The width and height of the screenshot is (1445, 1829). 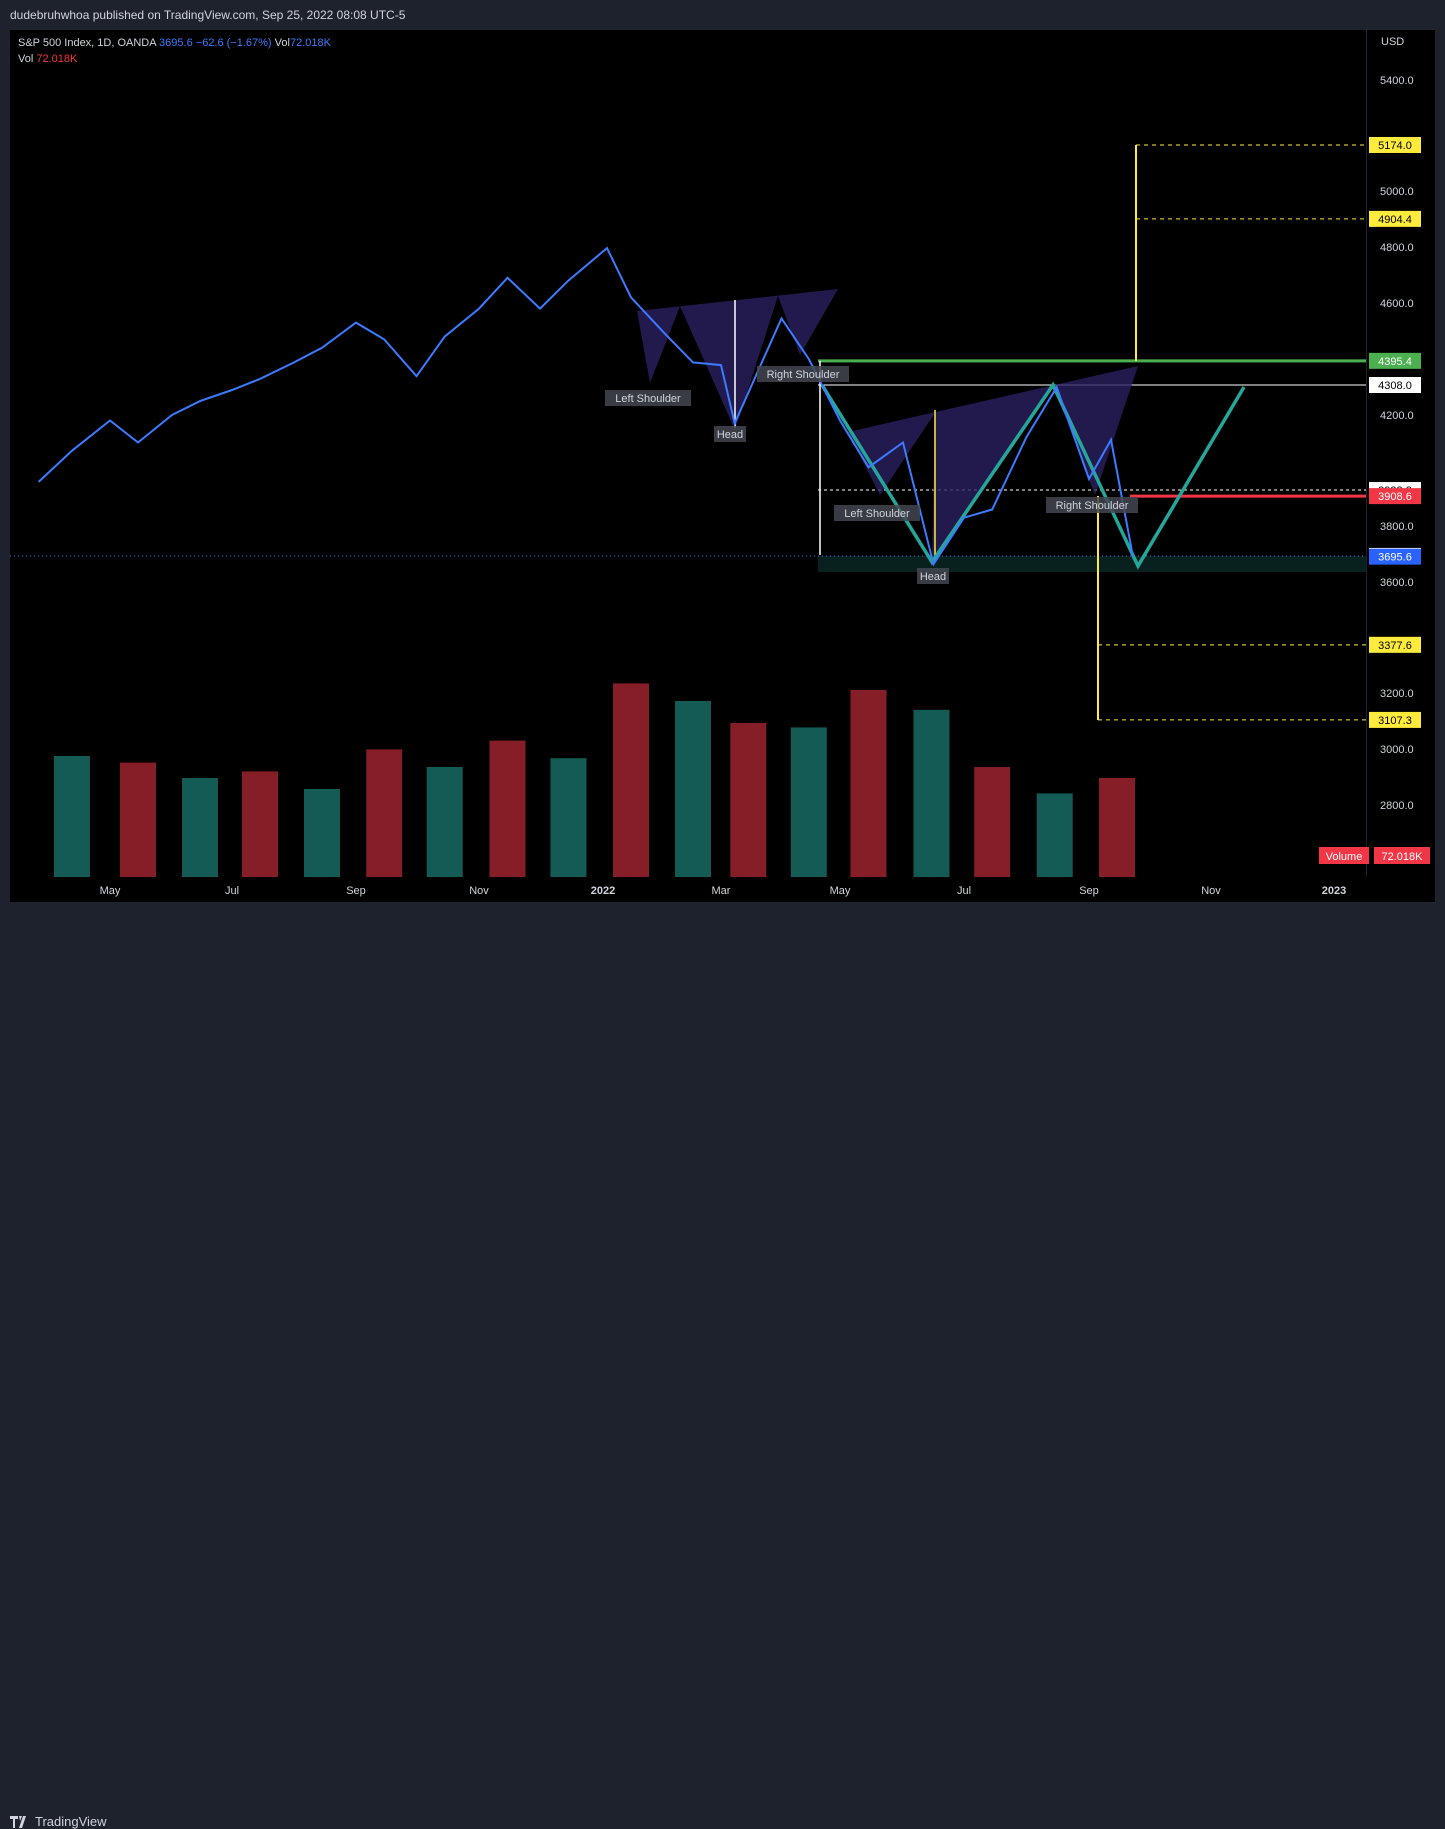 What do you see at coordinates (233, 43) in the screenshot?
I see `legend-change: −62.6 (−1.67%)` at bounding box center [233, 43].